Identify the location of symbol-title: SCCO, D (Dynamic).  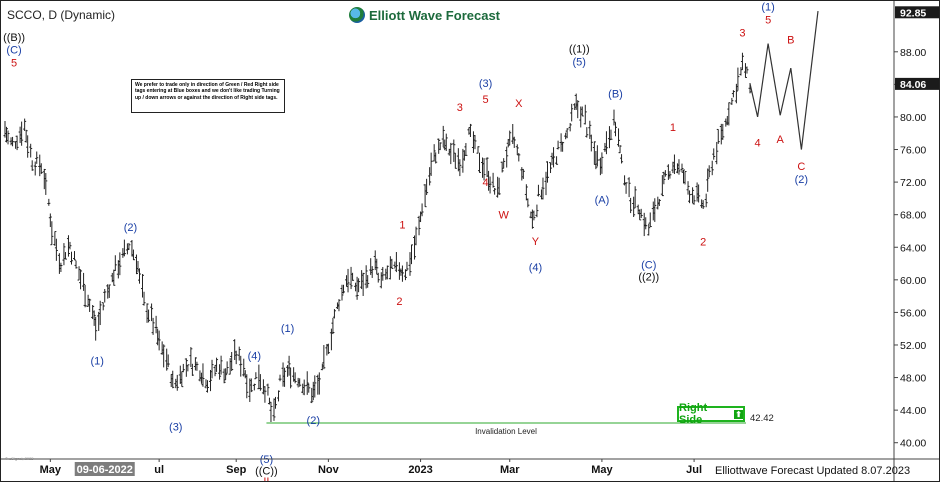
(61, 15).